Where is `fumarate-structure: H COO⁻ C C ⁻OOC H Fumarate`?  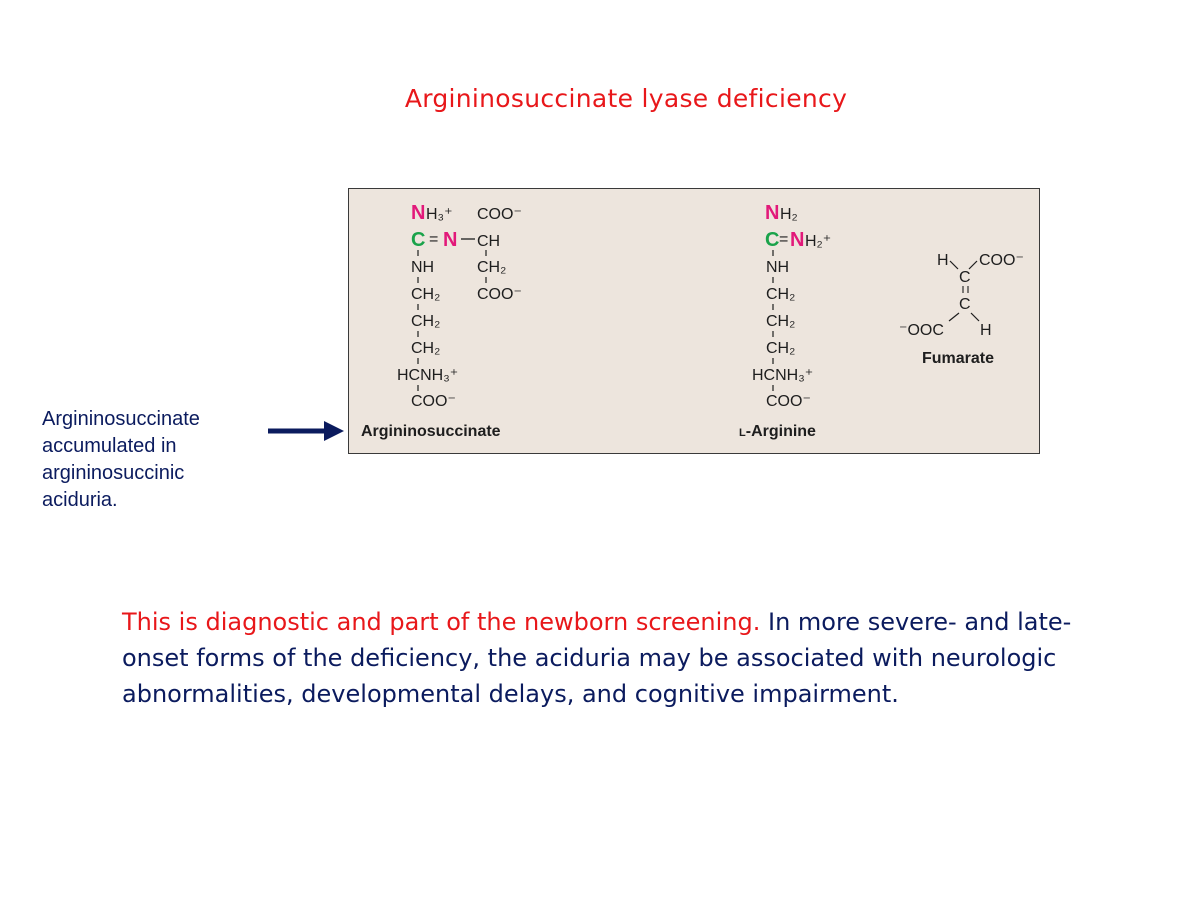
fumarate-structure: H COO⁻ C C ⁻OOC H Fumarate is located at coordinates (961, 309).